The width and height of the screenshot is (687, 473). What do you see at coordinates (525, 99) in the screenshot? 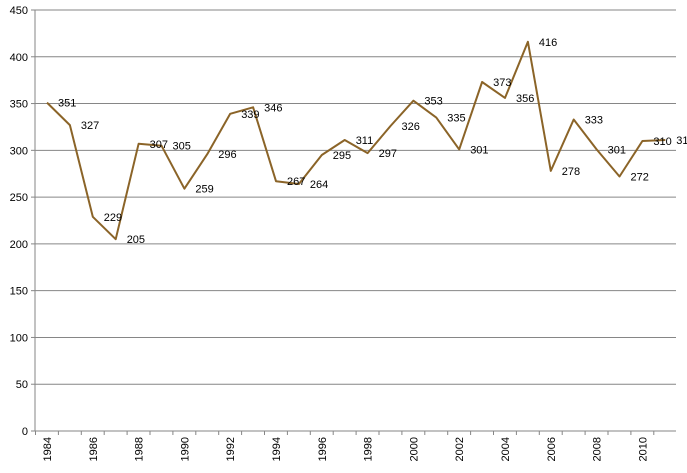
I see `data-label: 356` at bounding box center [525, 99].